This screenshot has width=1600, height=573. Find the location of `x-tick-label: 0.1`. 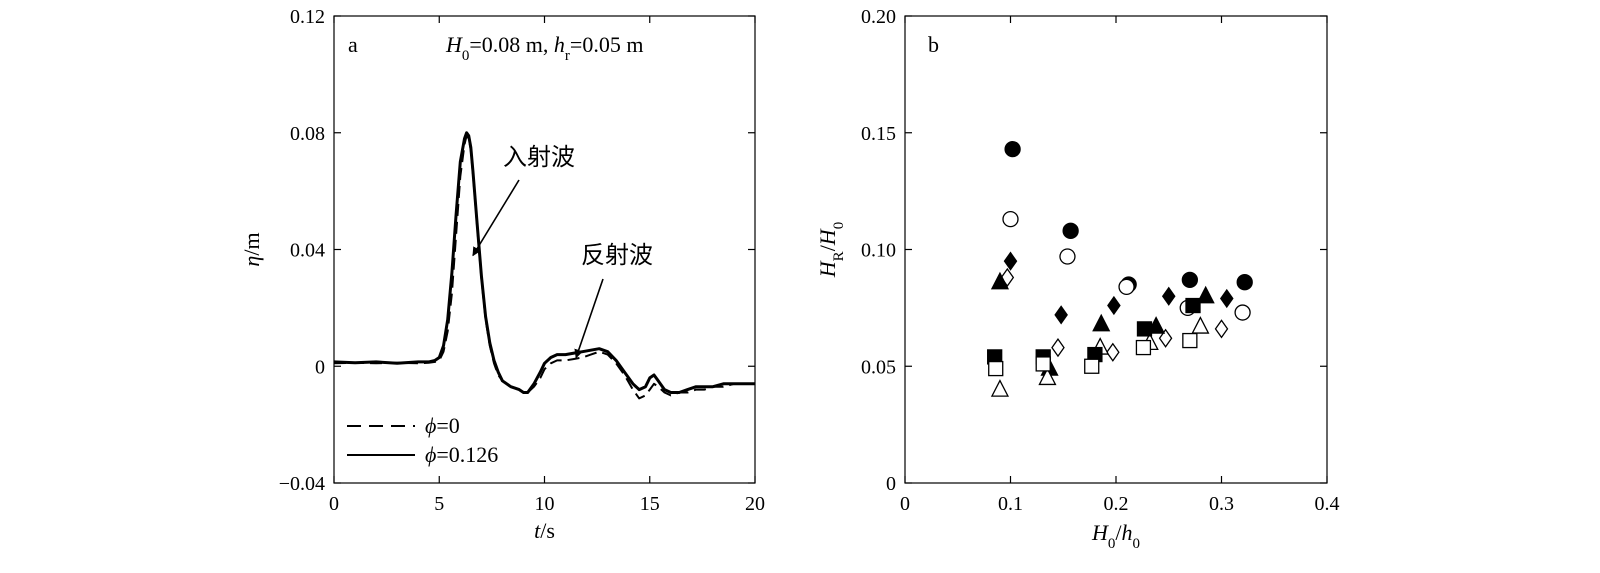

x-tick-label: 0.1 is located at coordinates (1010, 504).